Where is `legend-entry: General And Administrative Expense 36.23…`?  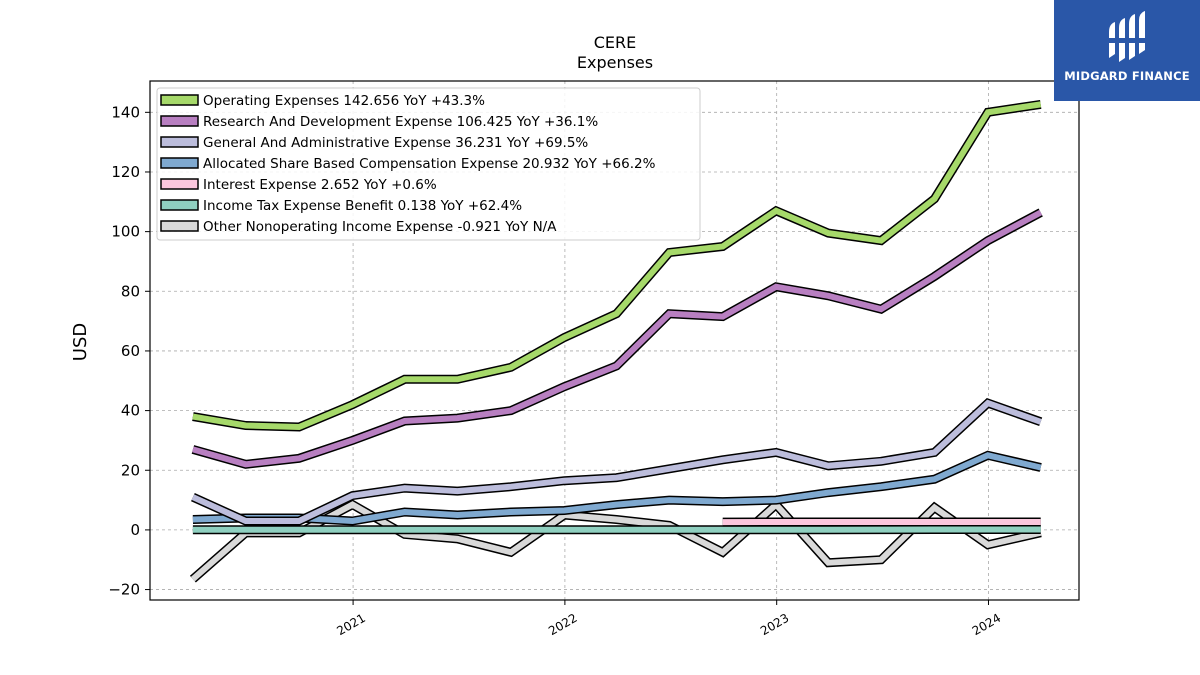 legend-entry: General And Administrative Expense 36.23… is located at coordinates (395, 143).